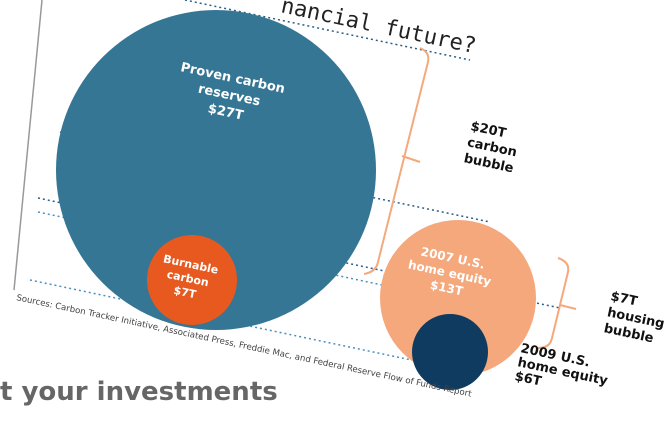 Image resolution: width=671 pixels, height=444 pixels. I want to click on bracket-label: $7T, so click(624, 299).